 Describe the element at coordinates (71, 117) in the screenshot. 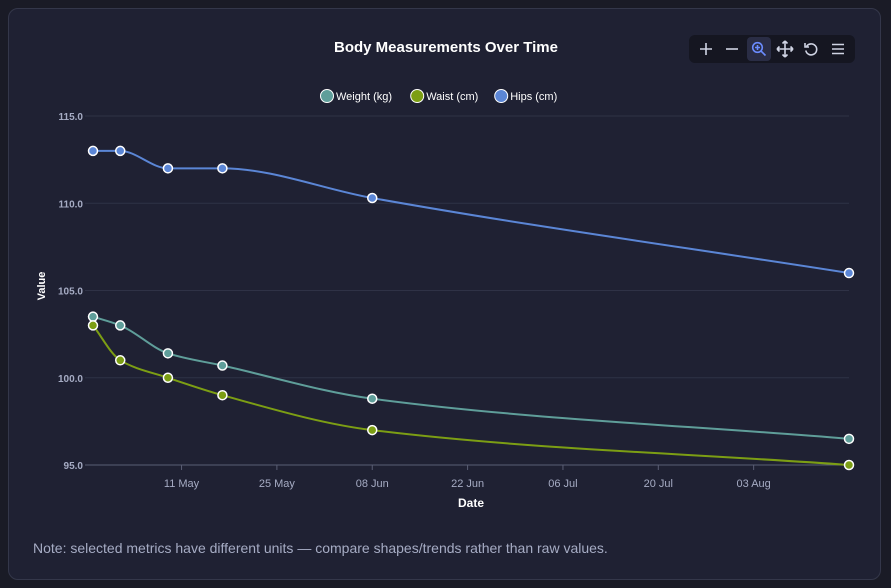

I see `y-tick-label: 115.0` at that location.